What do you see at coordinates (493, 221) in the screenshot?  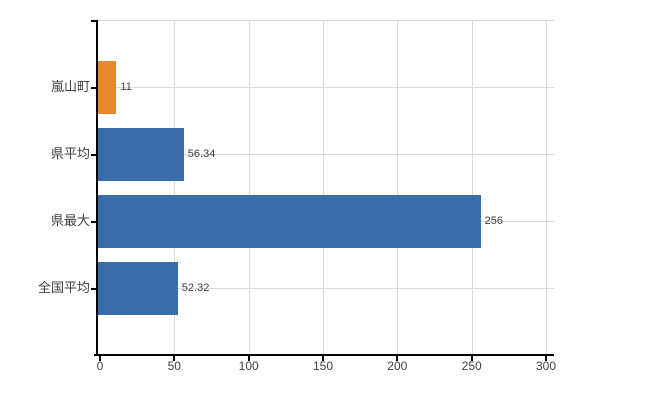 I see `bar-value-label: 256` at bounding box center [493, 221].